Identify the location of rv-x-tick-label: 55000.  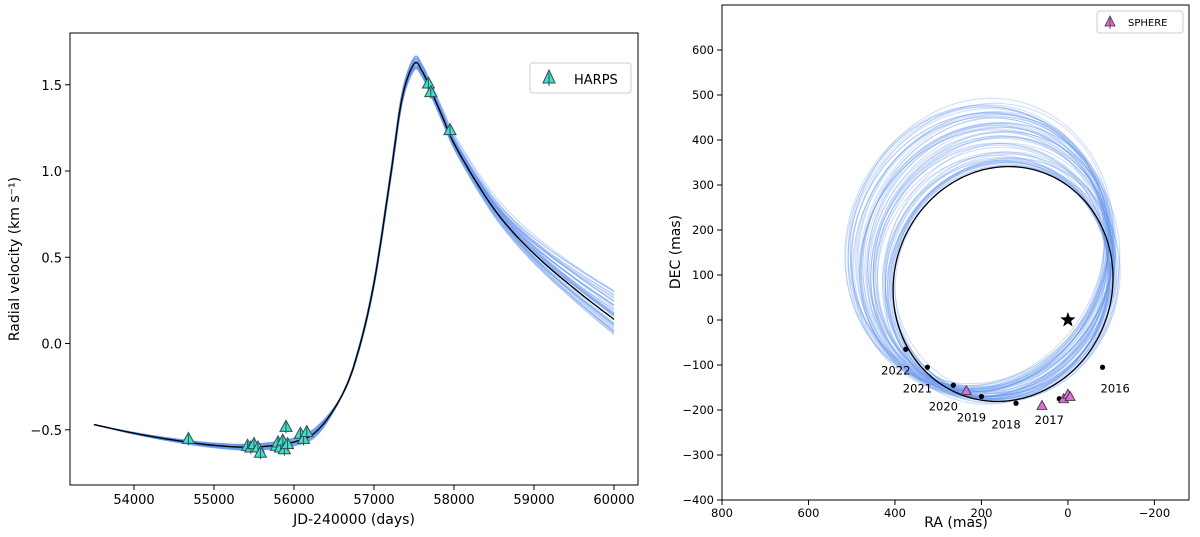
(213, 500).